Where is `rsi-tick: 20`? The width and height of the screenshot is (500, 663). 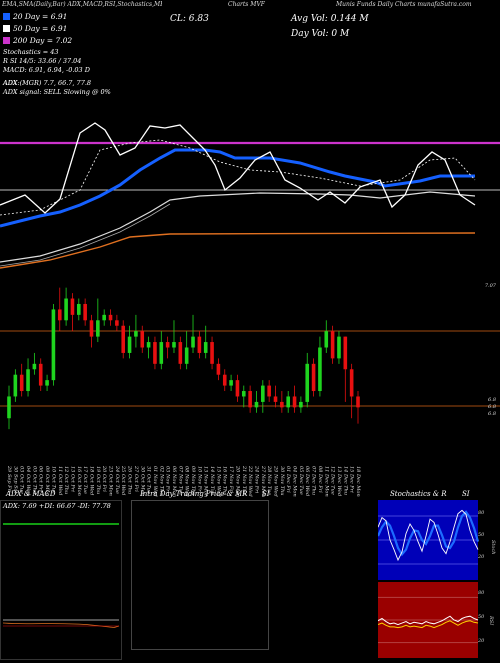 rsi-tick: 20 is located at coordinates (481, 641).